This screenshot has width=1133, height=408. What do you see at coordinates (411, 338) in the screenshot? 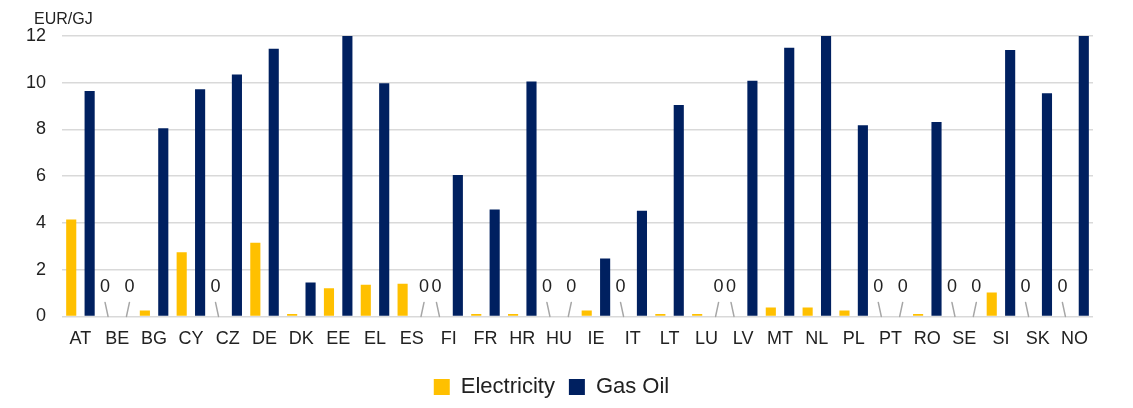
I see `x-tick-label: ES` at bounding box center [411, 338].